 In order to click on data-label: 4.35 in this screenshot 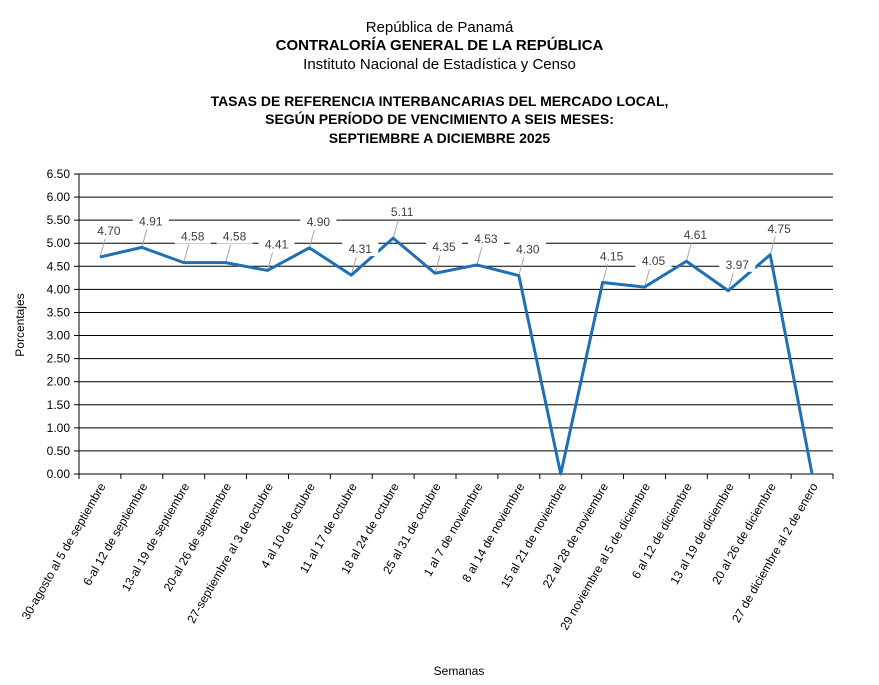, I will do `click(444, 247)`.